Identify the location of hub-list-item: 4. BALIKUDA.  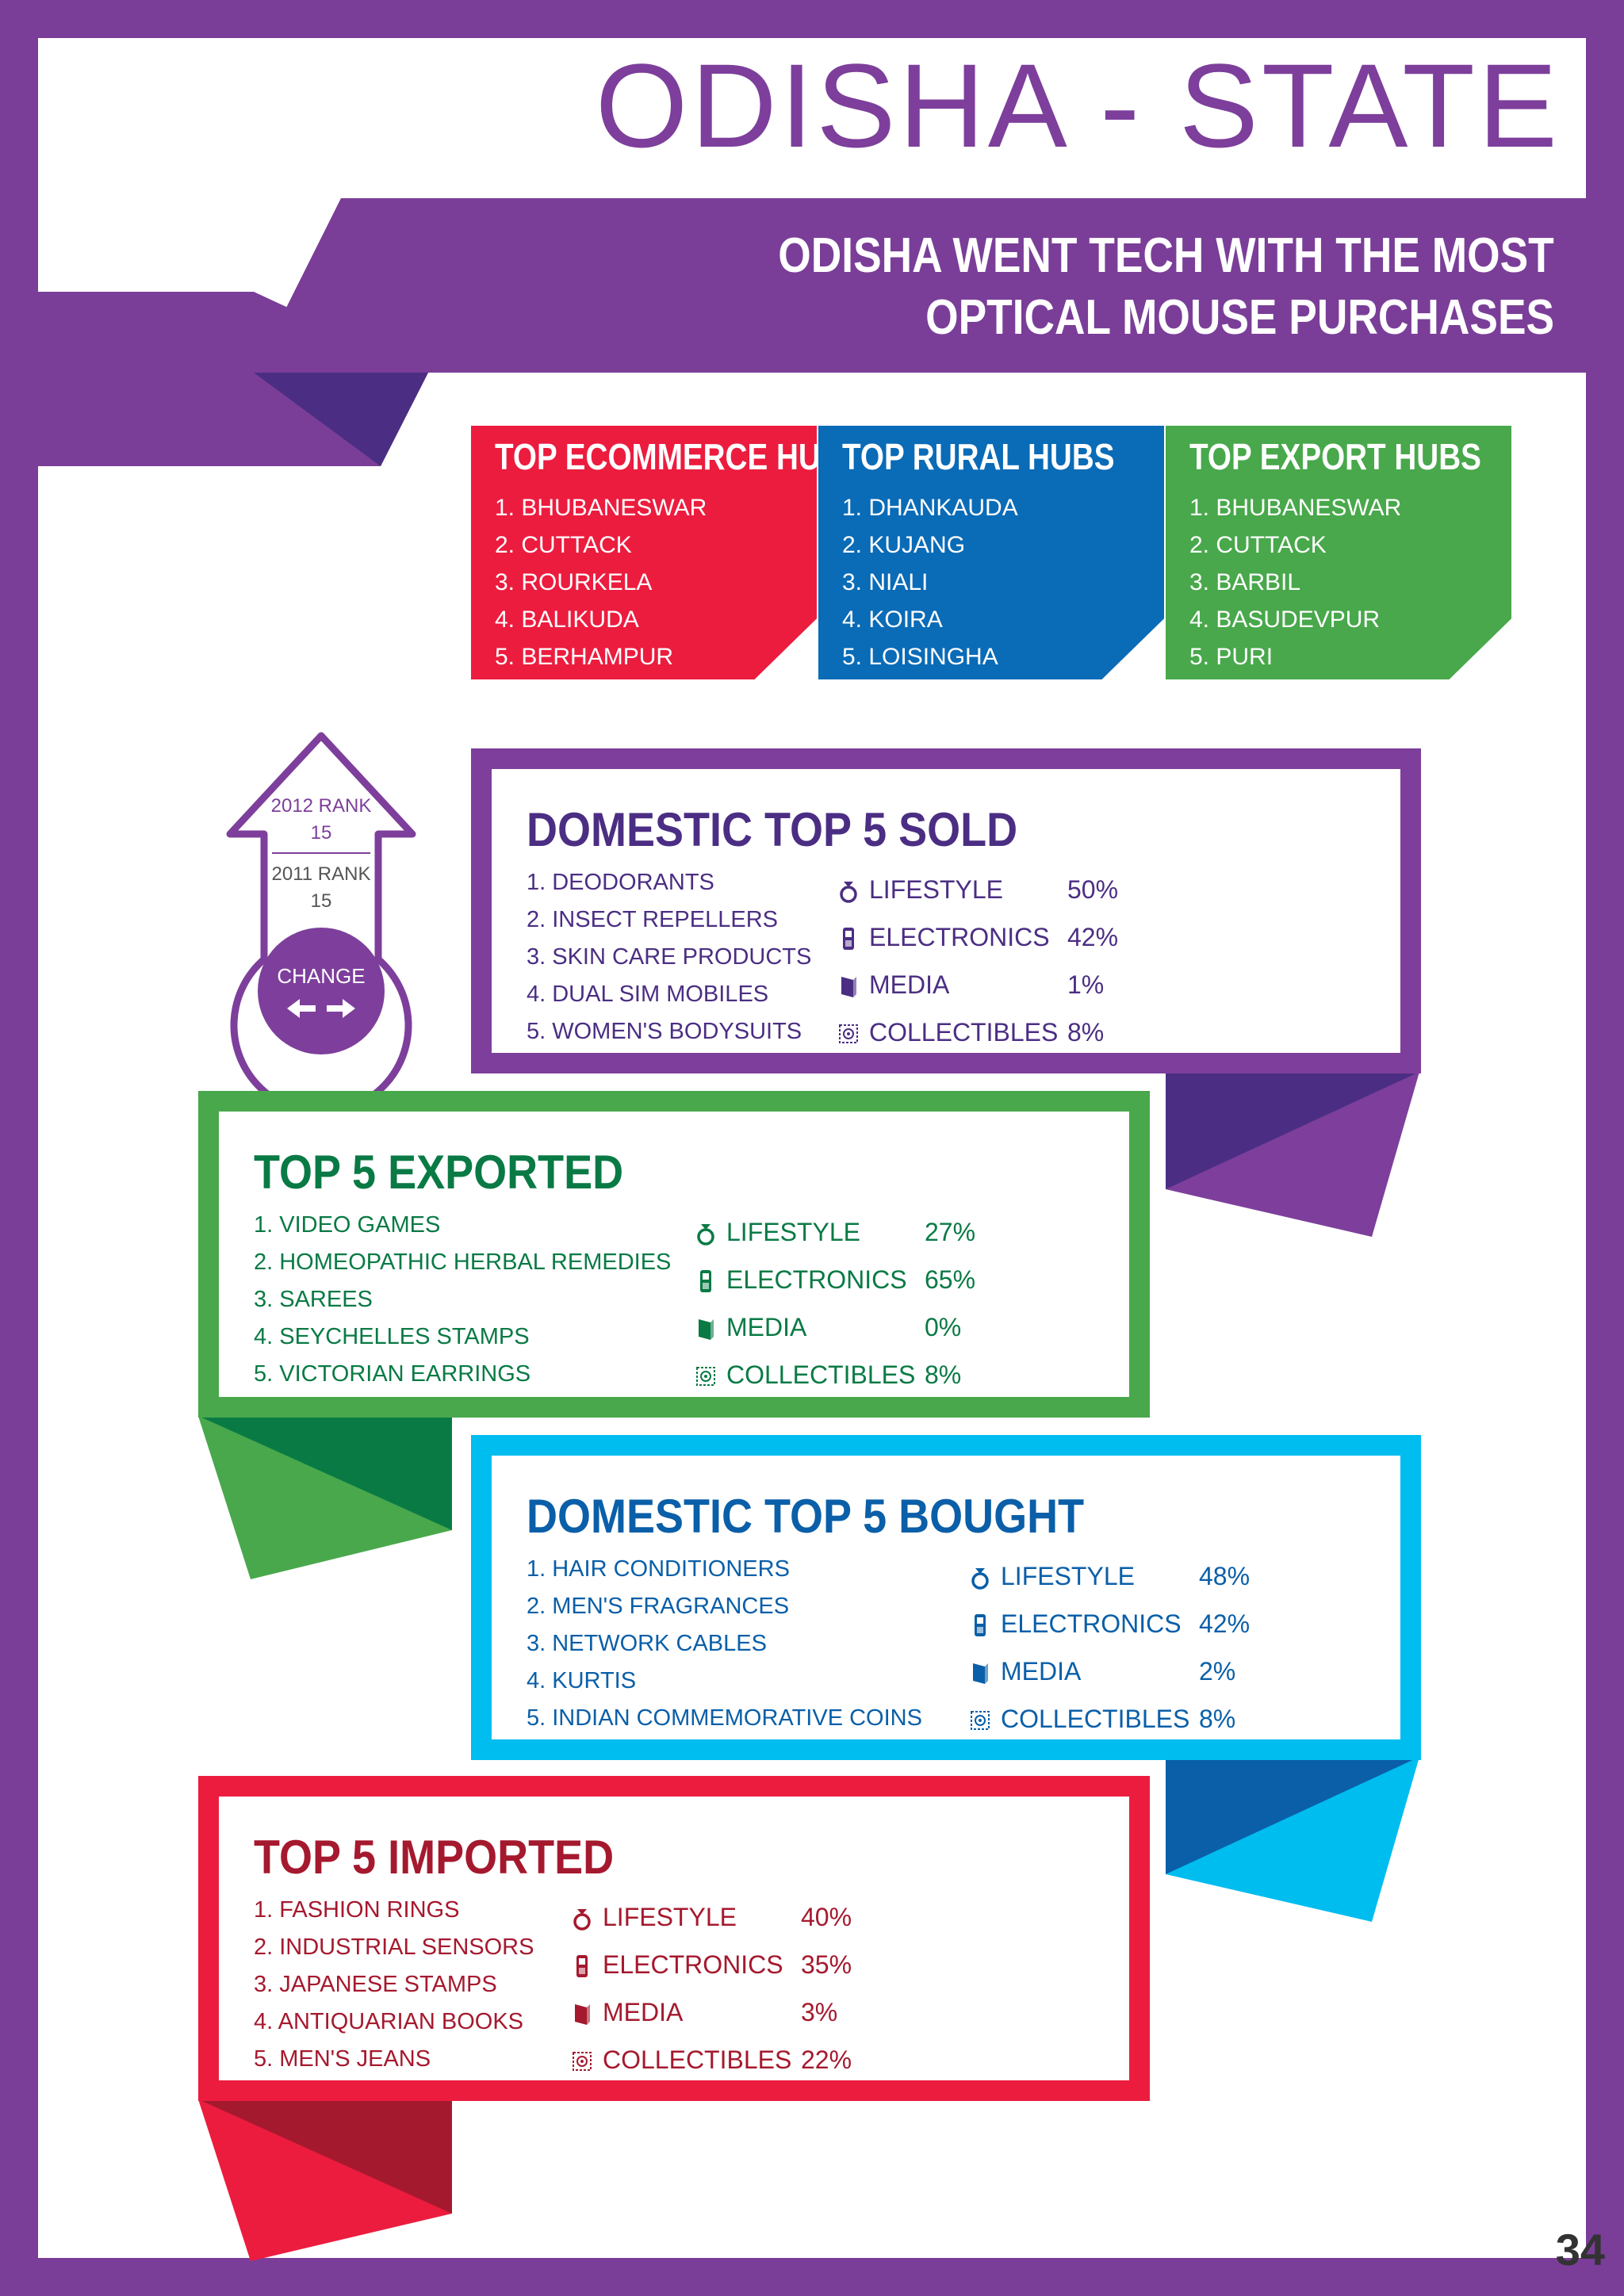
(567, 620).